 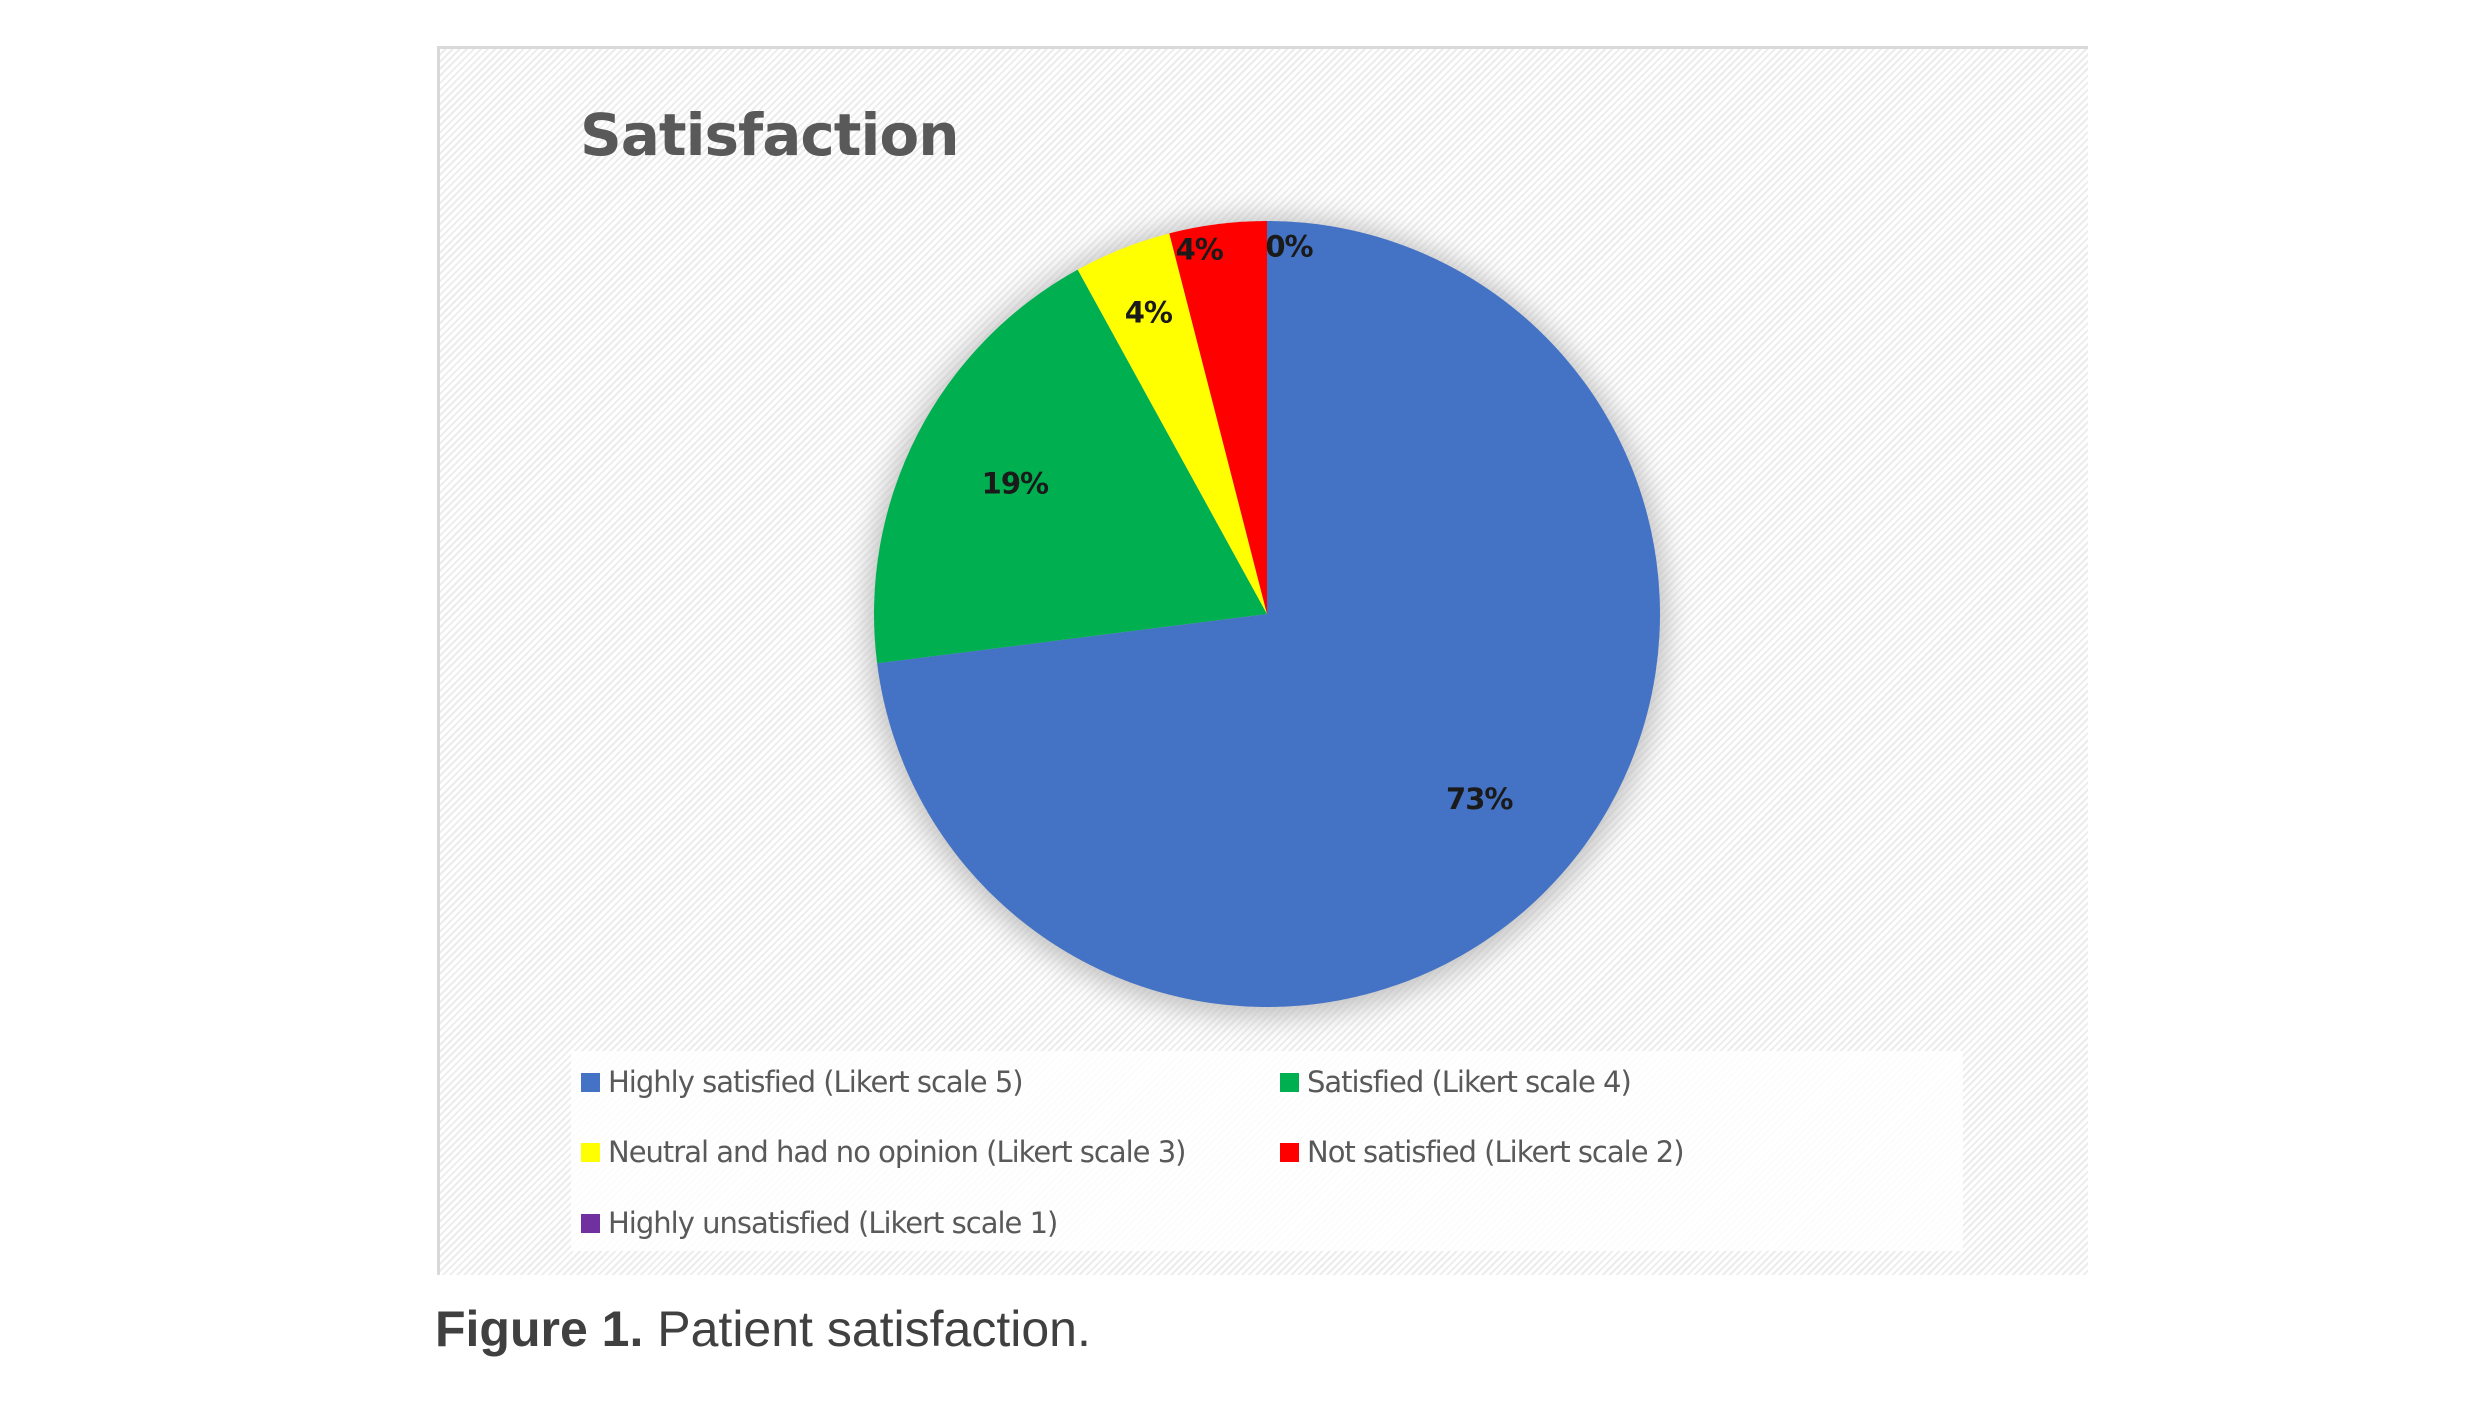 I want to click on chart-title: Satisfaction, so click(x=770, y=135).